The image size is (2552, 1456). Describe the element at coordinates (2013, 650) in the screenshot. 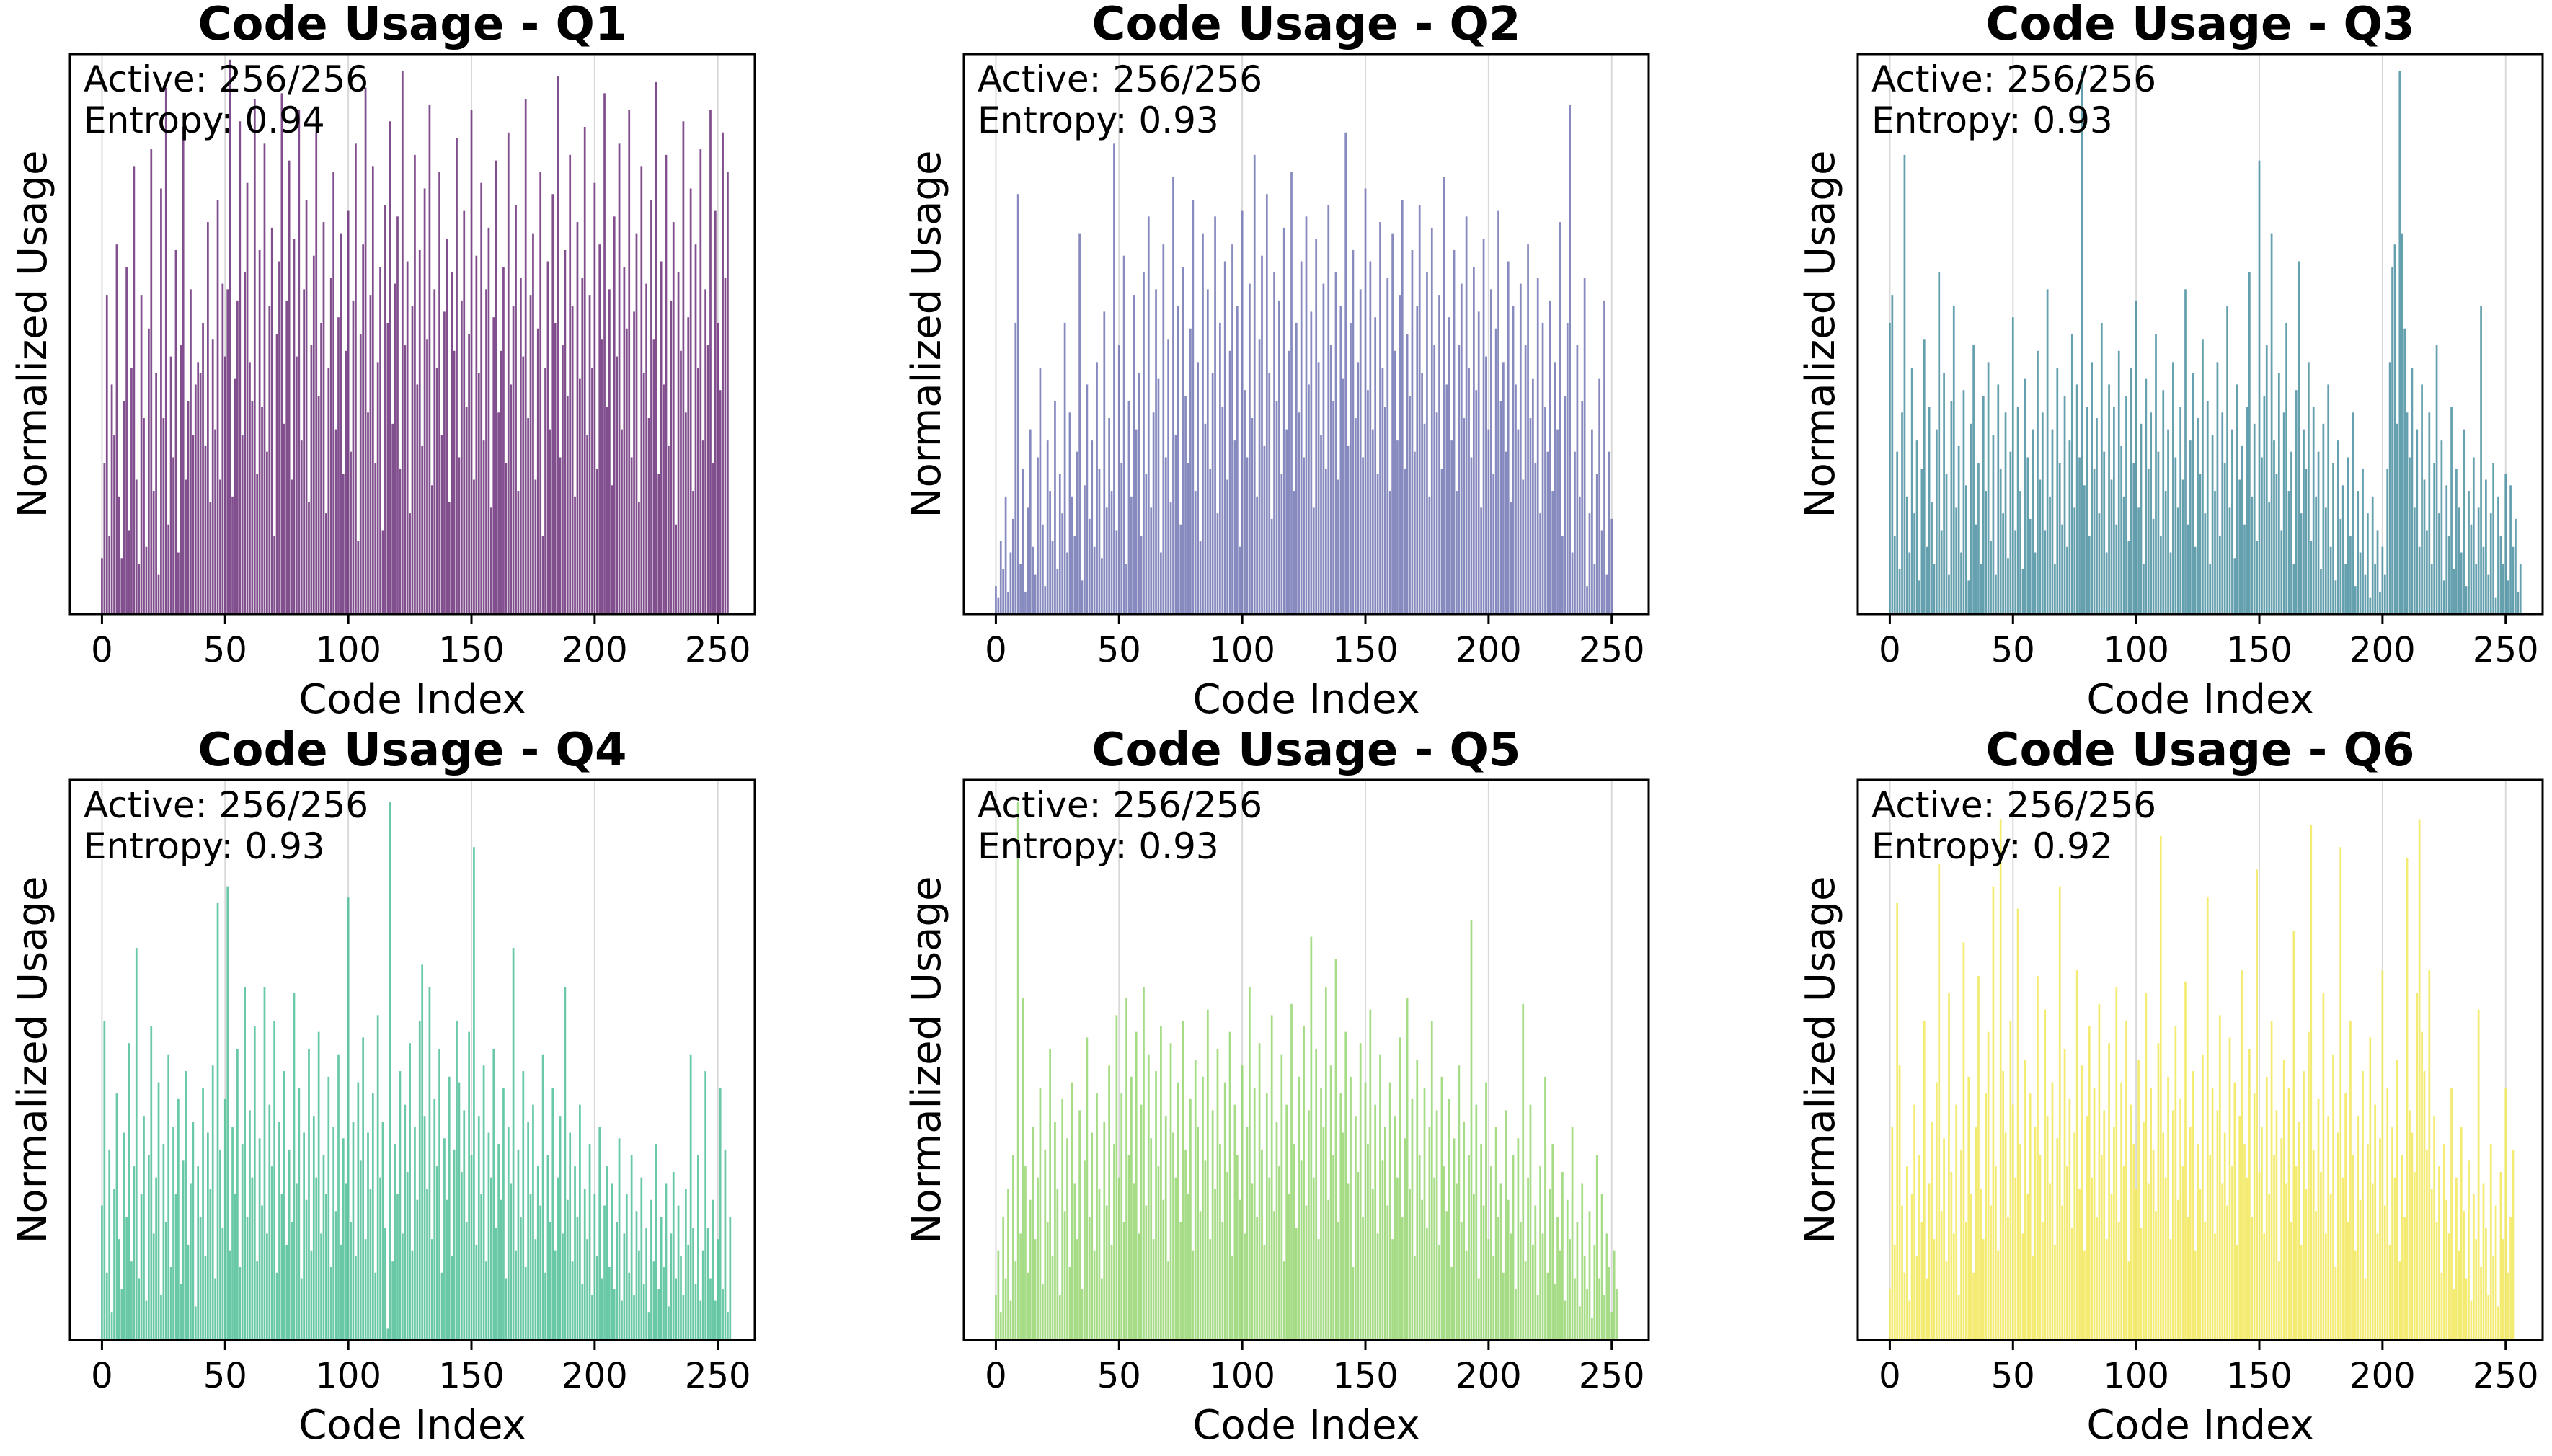

I see `x-tick-label: 50` at that location.